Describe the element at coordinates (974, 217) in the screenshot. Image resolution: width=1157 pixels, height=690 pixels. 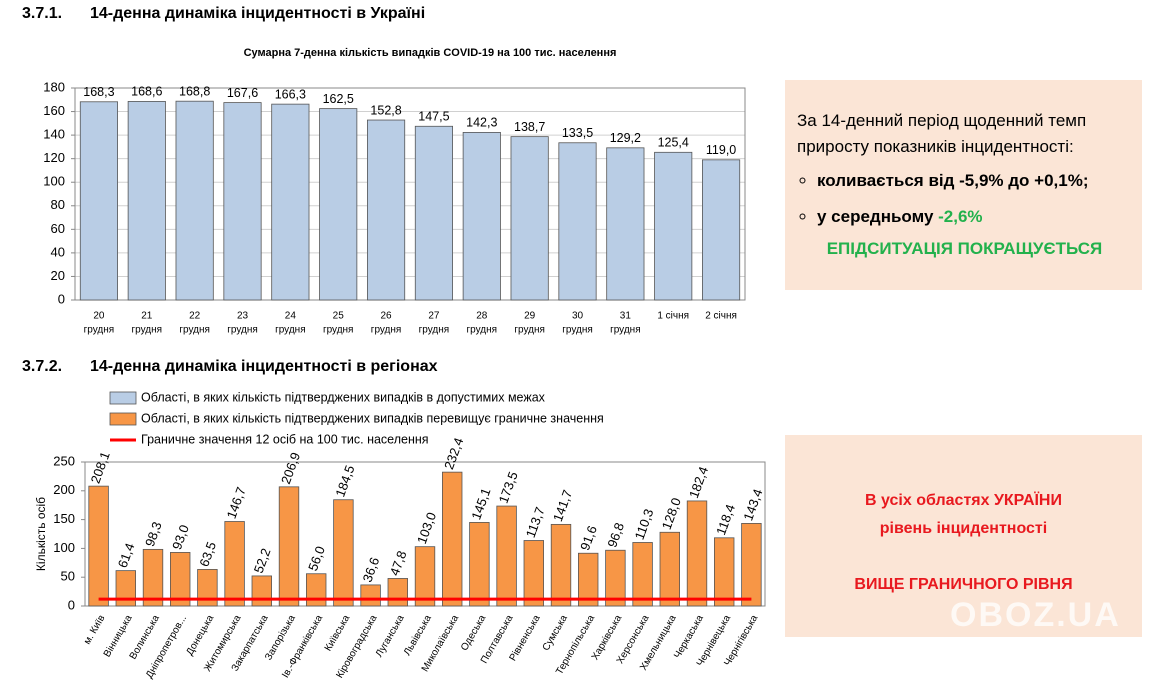
I see `summary-bullet: у середньому -2,6%` at that location.